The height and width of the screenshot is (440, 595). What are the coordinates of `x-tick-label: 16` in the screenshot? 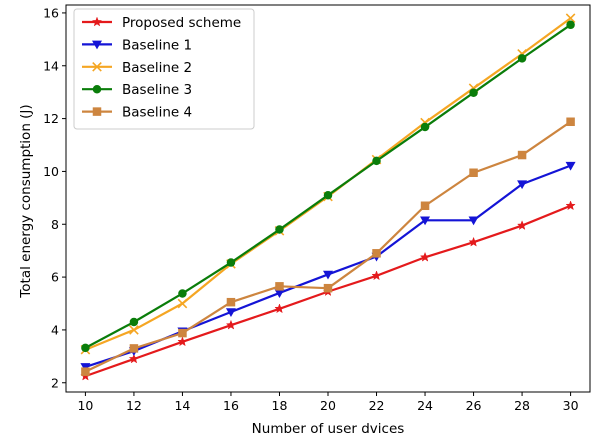 It's located at (231, 405).